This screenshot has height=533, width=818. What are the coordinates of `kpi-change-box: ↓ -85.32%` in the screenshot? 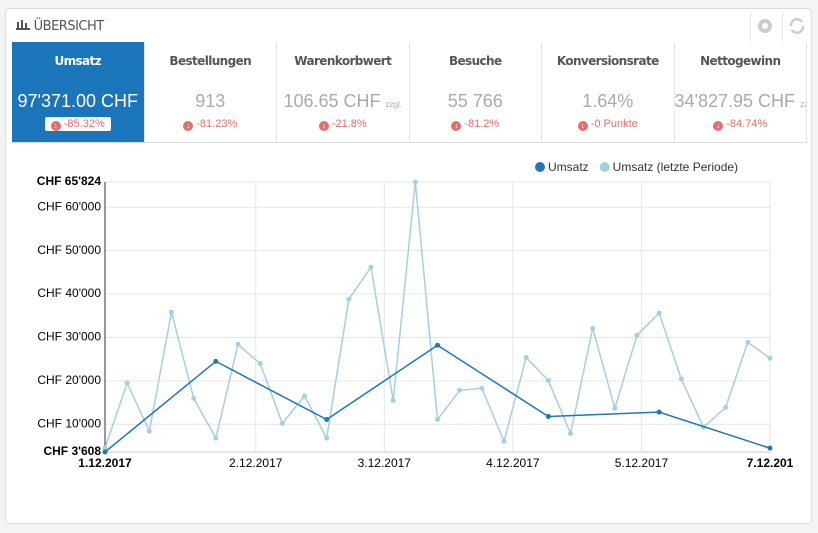 It's located at (77, 124).